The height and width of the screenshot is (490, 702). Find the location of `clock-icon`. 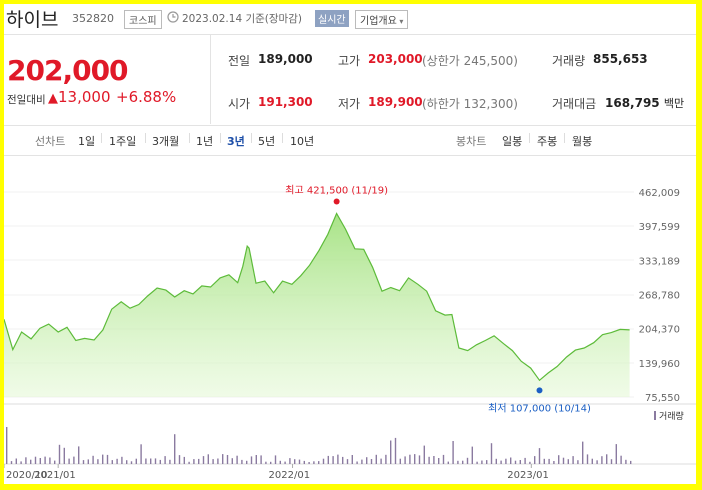

clock-icon is located at coordinates (173, 17).